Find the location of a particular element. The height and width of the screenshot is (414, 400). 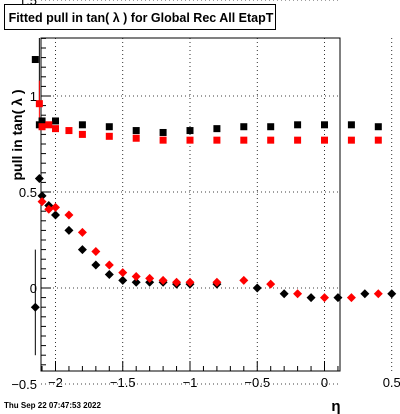

x-tick-label: −2 is located at coordinates (55, 382).